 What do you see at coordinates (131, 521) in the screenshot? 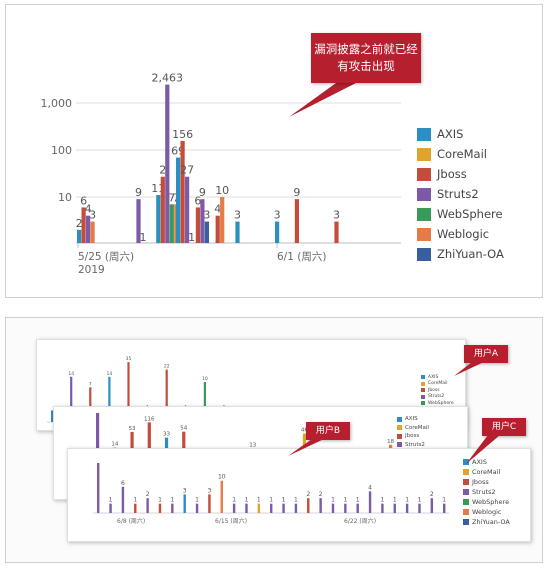
I see `x-tick-label: 6/8 (周六)` at bounding box center [131, 521].